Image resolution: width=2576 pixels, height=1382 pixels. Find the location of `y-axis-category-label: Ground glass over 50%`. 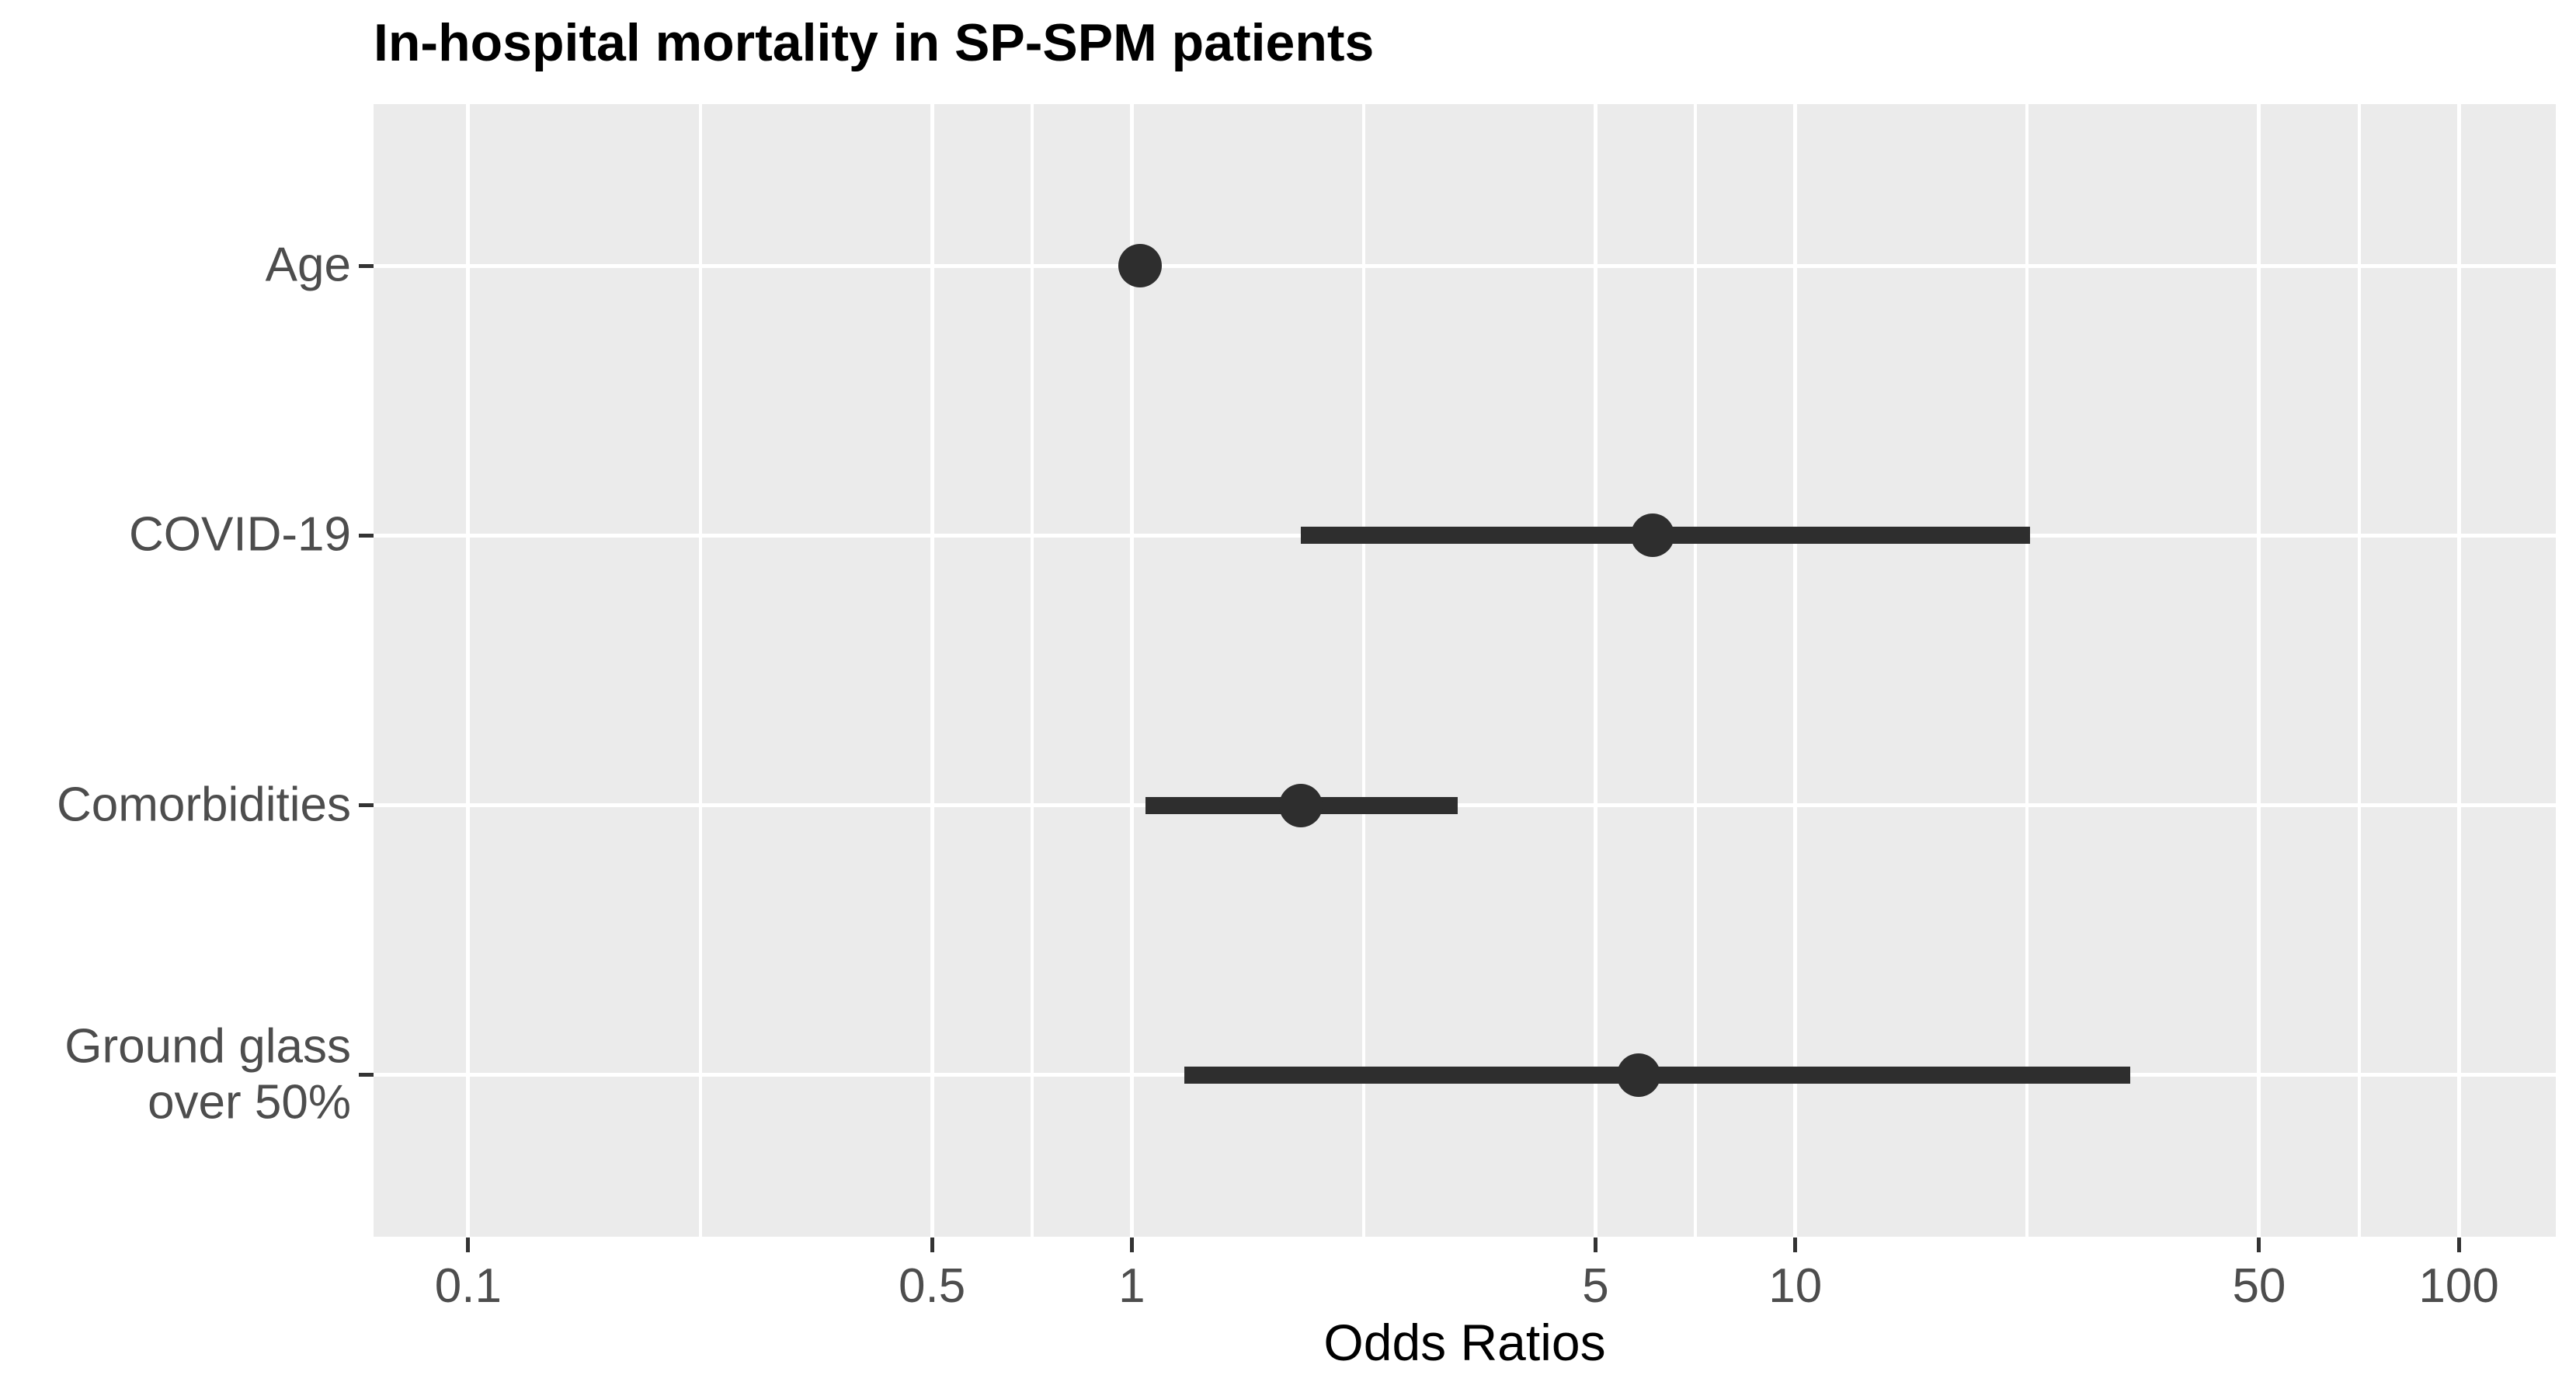

y-axis-category-label: Ground glass over 50% is located at coordinates (207, 1074).